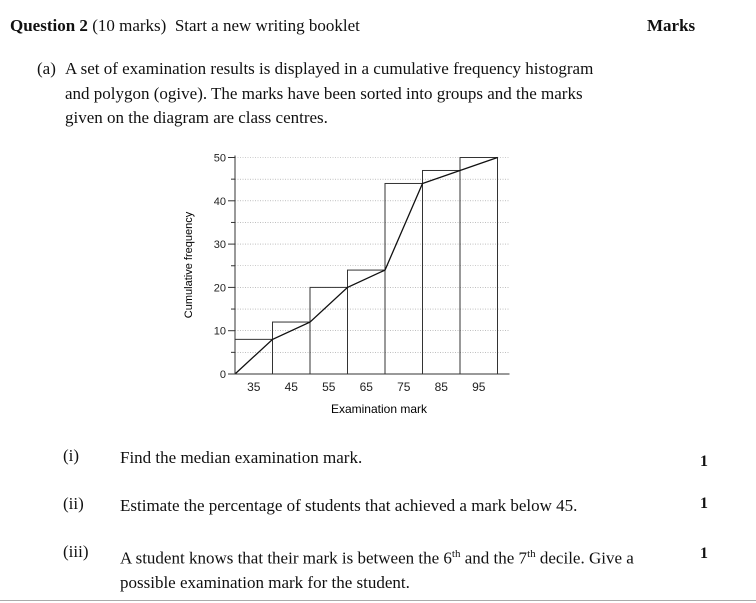 This screenshot has width=756, height=603. What do you see at coordinates (76, 551) in the screenshot?
I see `subpart-iii-label: (iii)` at bounding box center [76, 551].